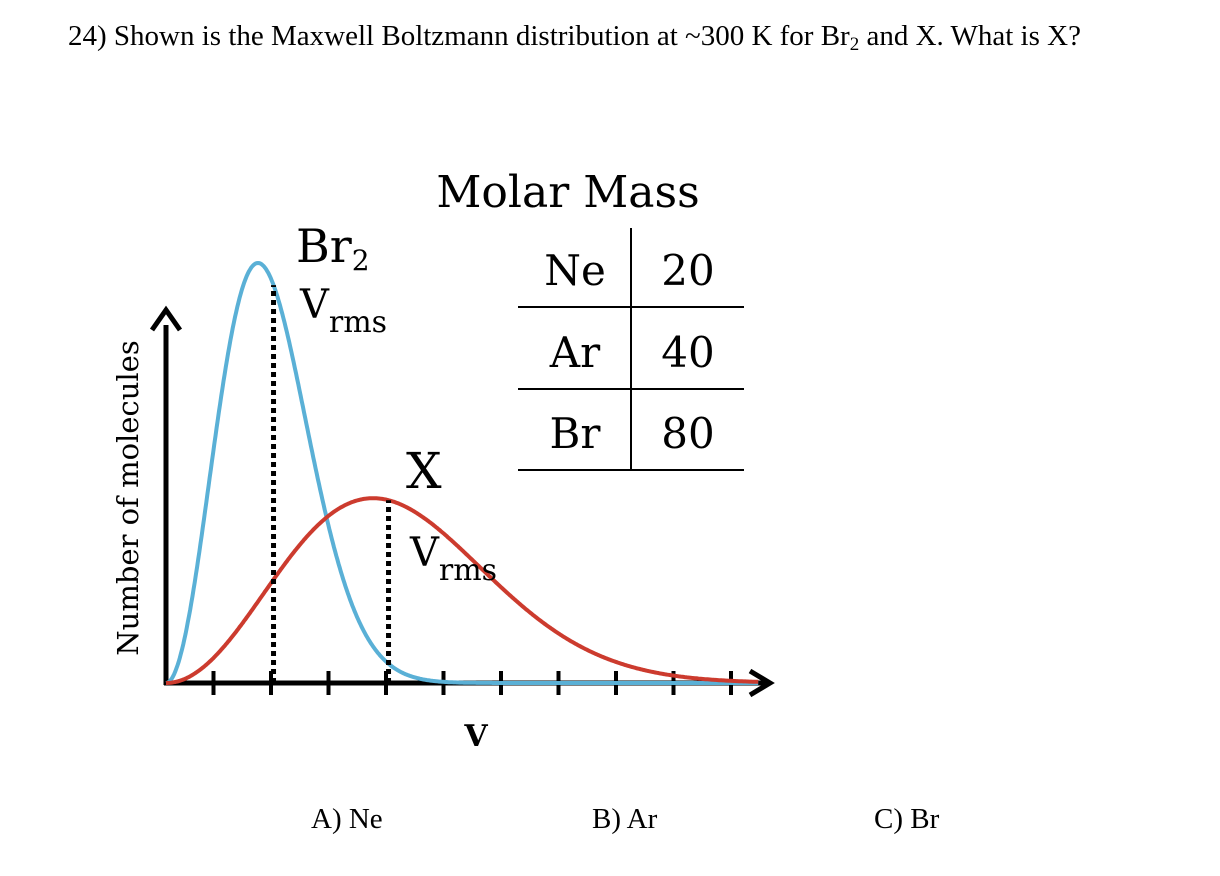 Image resolution: width=1220 pixels, height=876 pixels. Describe the element at coordinates (475, 736) in the screenshot. I see `x-axis-label: V` at that location.